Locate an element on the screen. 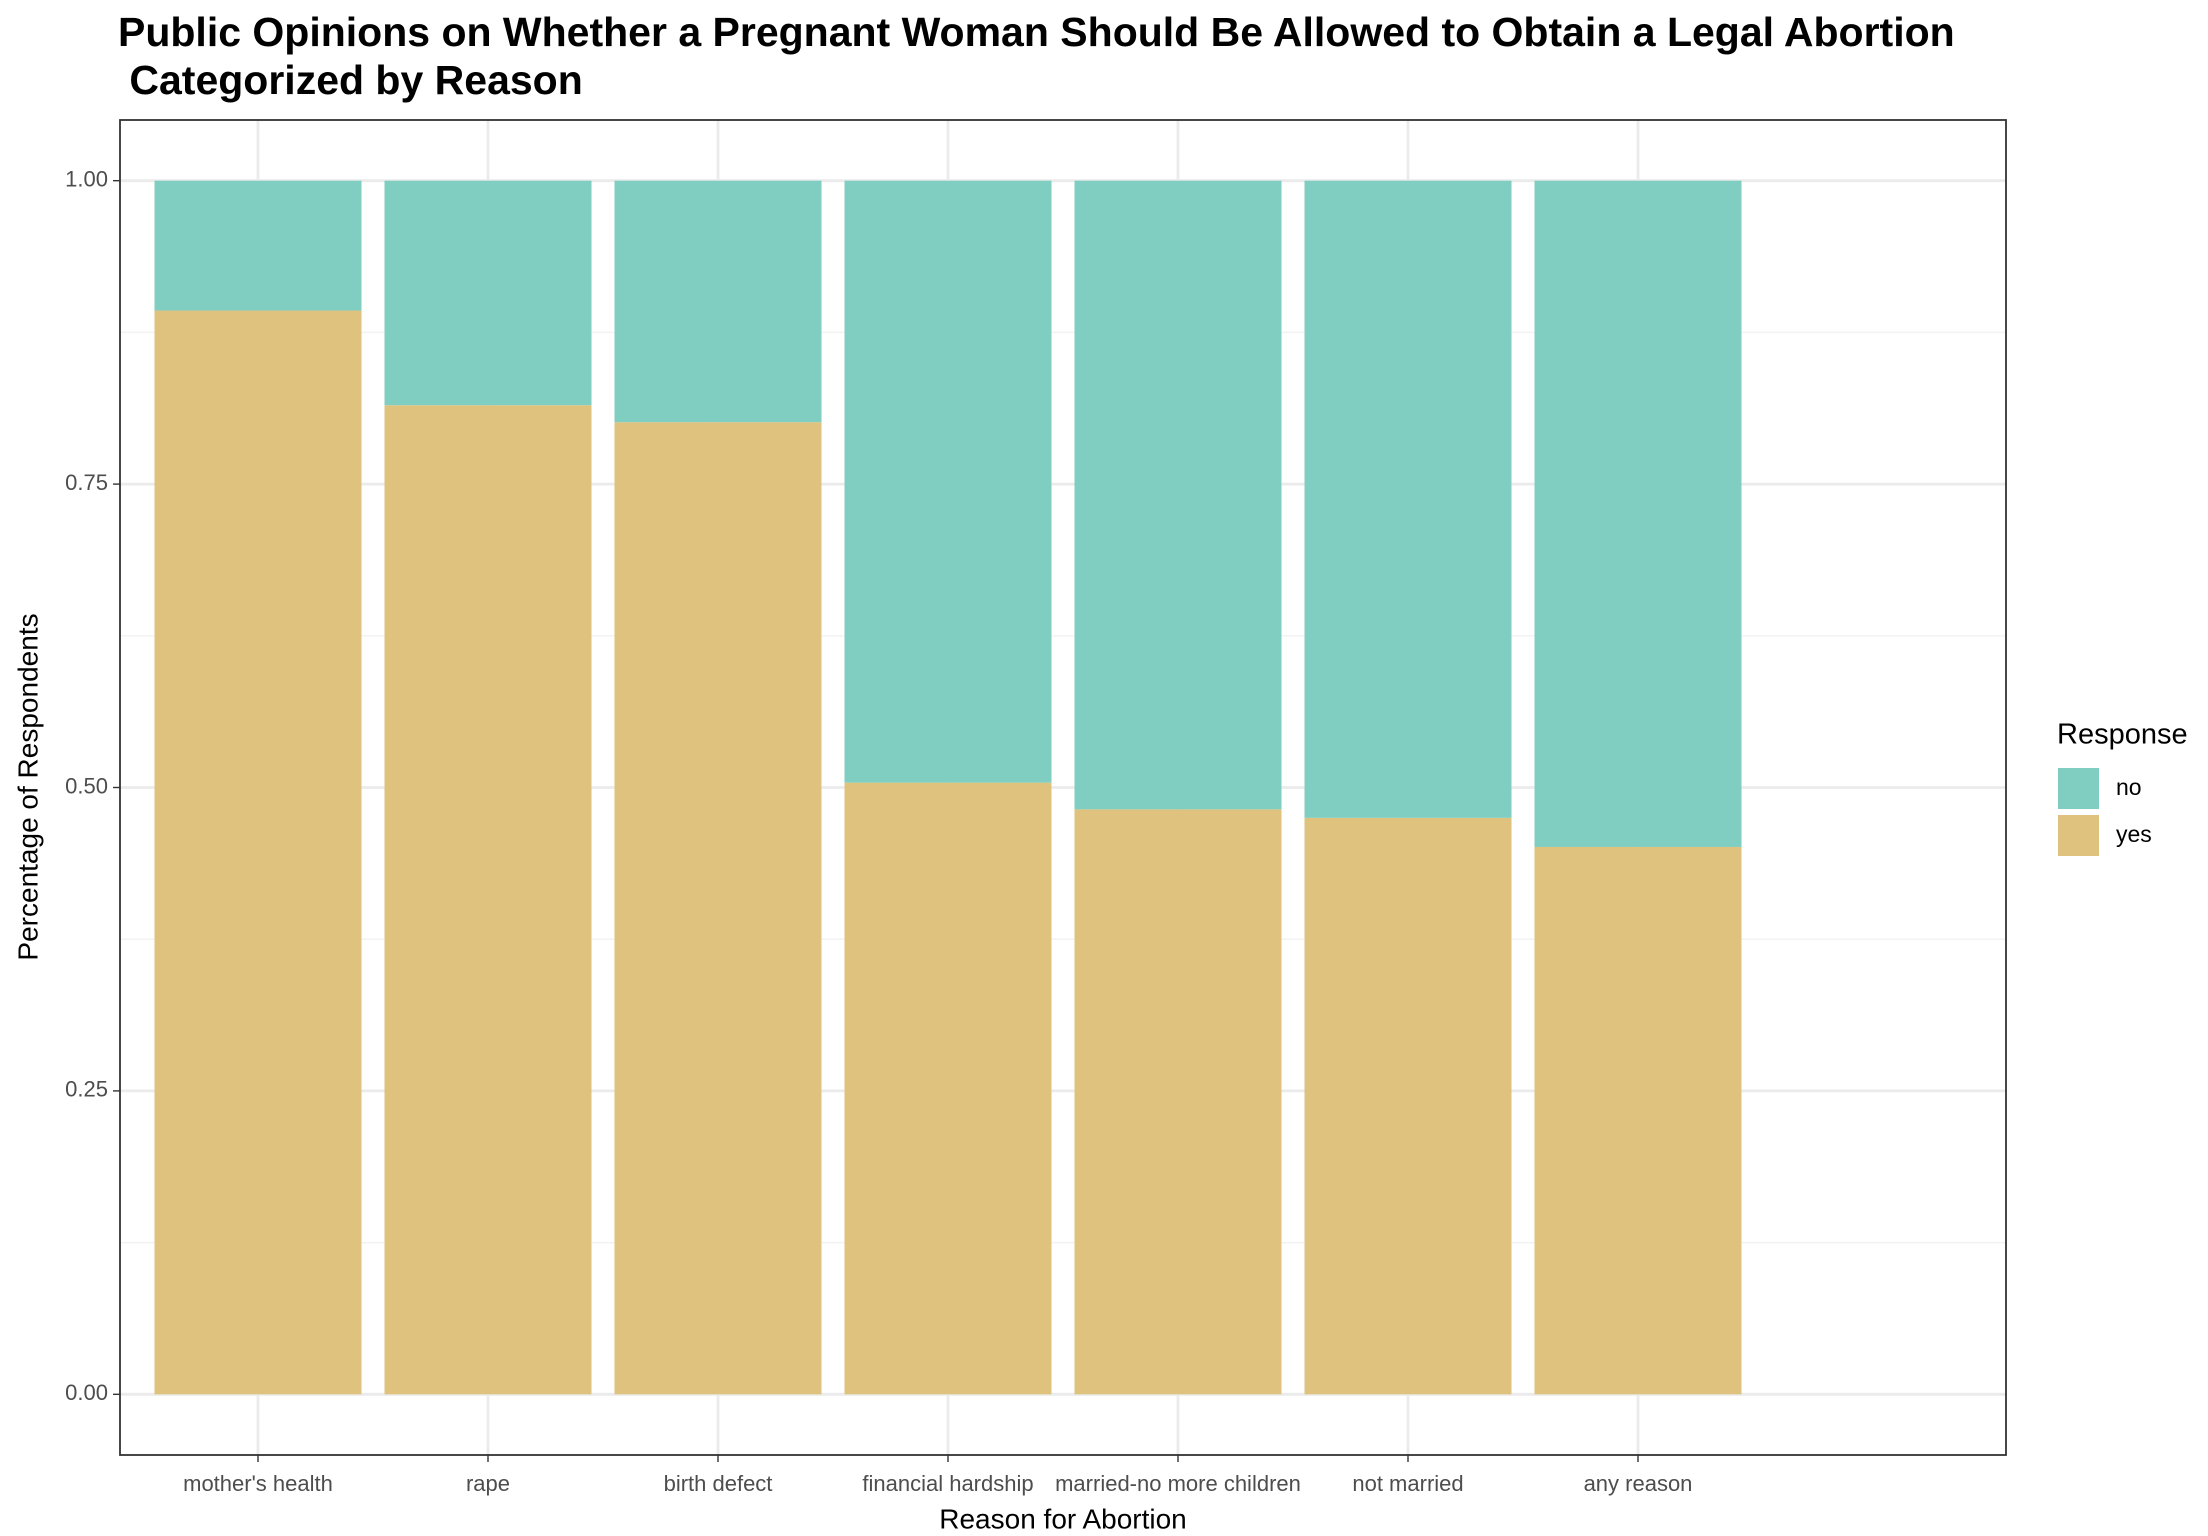  y-tick-label: 0.00 is located at coordinates (86, 1392).